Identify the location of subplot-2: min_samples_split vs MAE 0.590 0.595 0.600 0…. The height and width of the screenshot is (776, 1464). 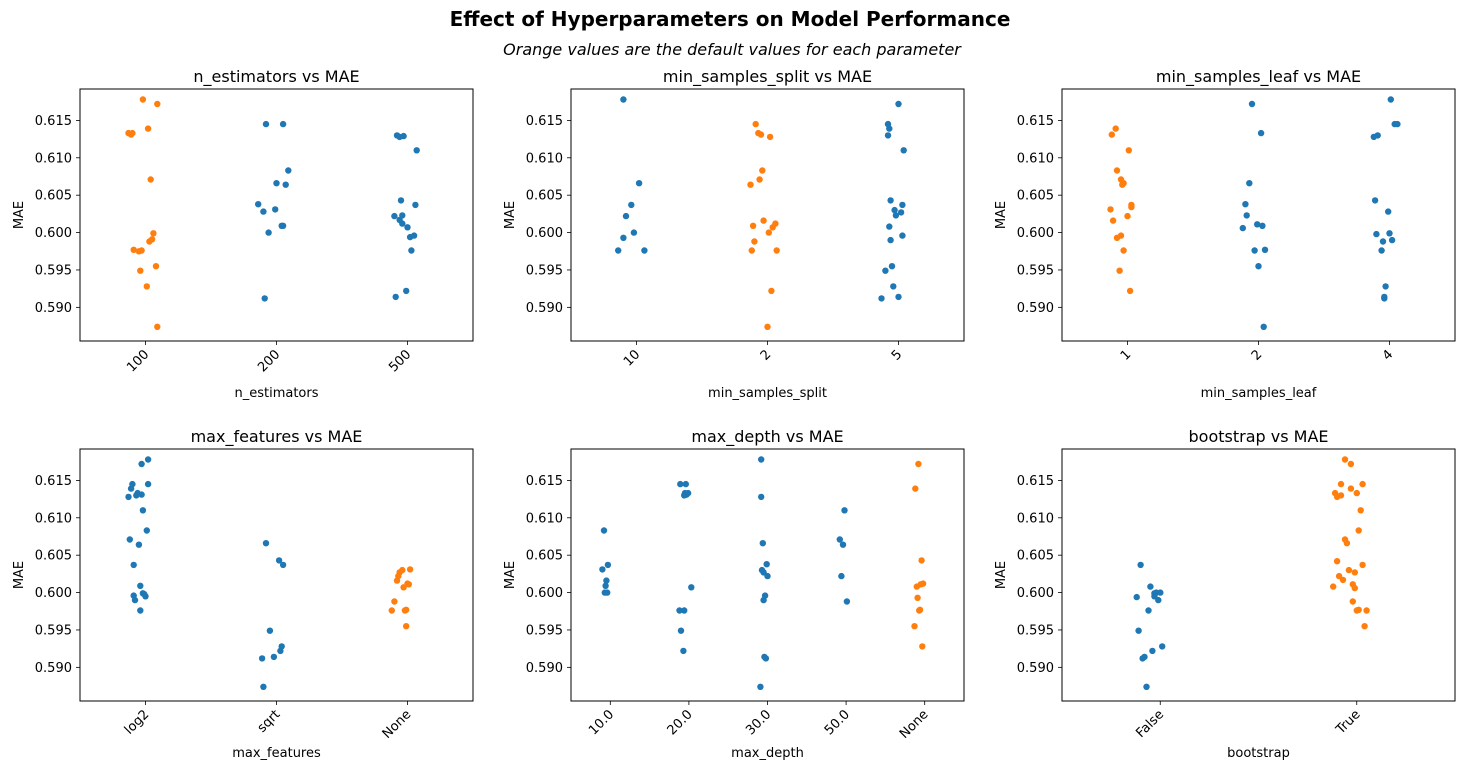
(734, 234).